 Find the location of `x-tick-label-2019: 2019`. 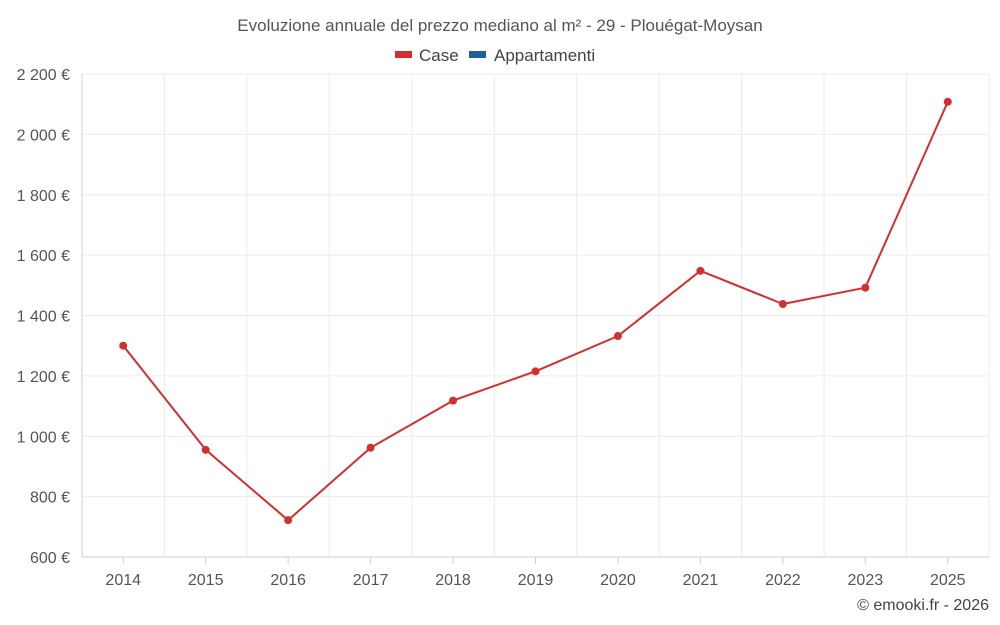

x-tick-label-2019: 2019 is located at coordinates (536, 580).